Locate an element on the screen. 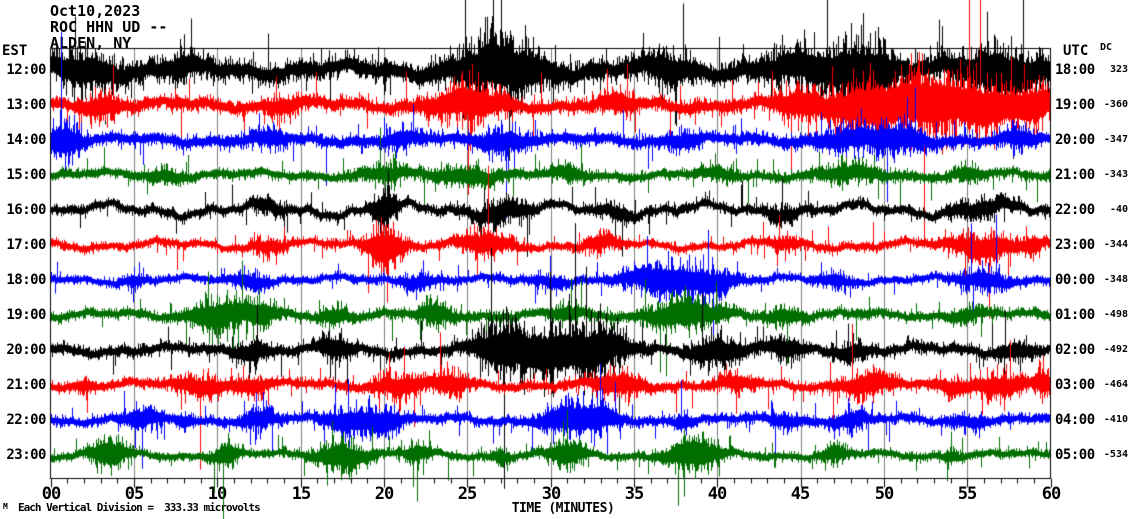  dc-value: -464 is located at coordinates (1115, 384).